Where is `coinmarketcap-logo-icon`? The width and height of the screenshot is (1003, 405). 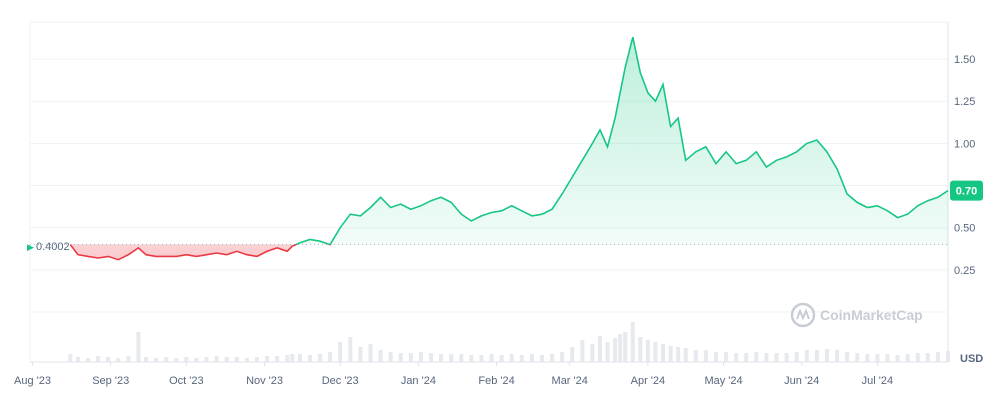 coinmarketcap-logo-icon is located at coordinates (803, 315).